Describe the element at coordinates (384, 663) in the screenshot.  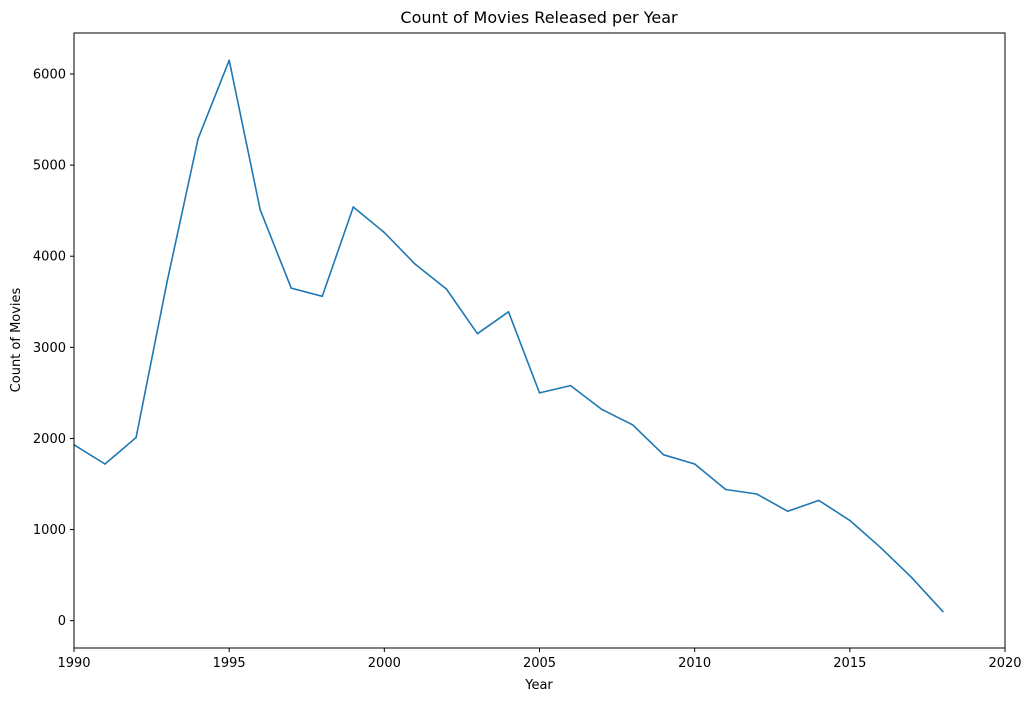
I see `x-tick-label: 2000` at that location.